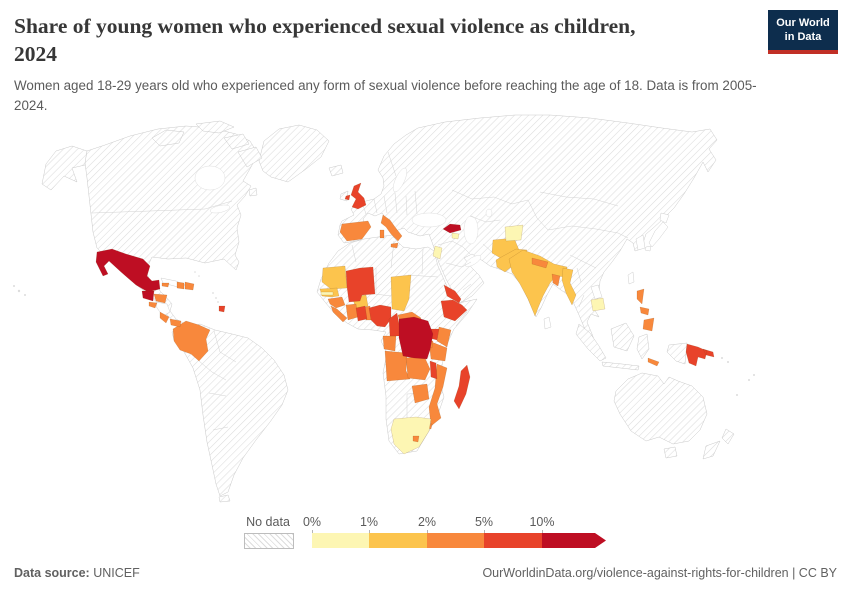 This screenshot has height=600, width=850. What do you see at coordinates (294, 153) in the screenshot?
I see `landmass-greenland-no-data` at bounding box center [294, 153].